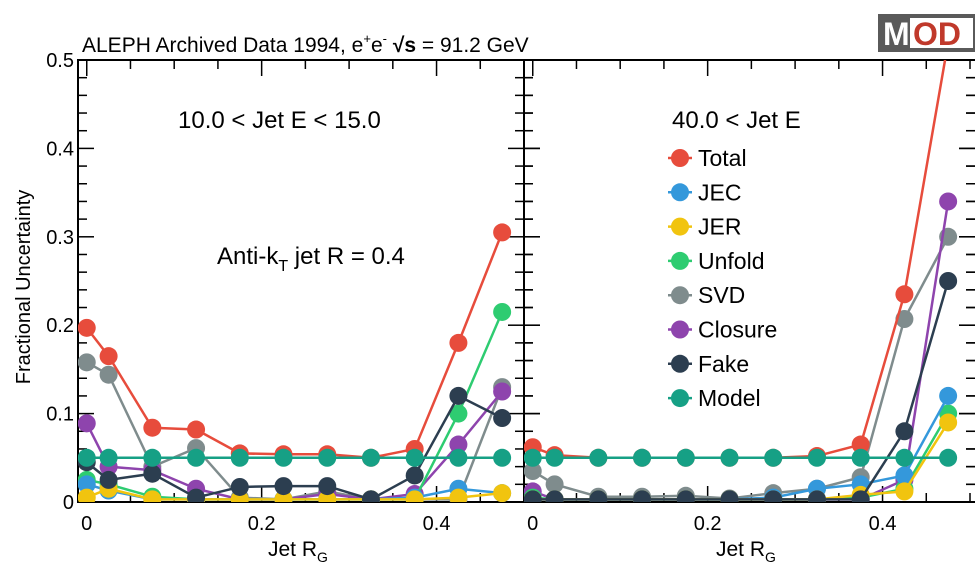 The height and width of the screenshot is (562, 975). I want to click on y-tick-label: 0.2, so click(60, 326).